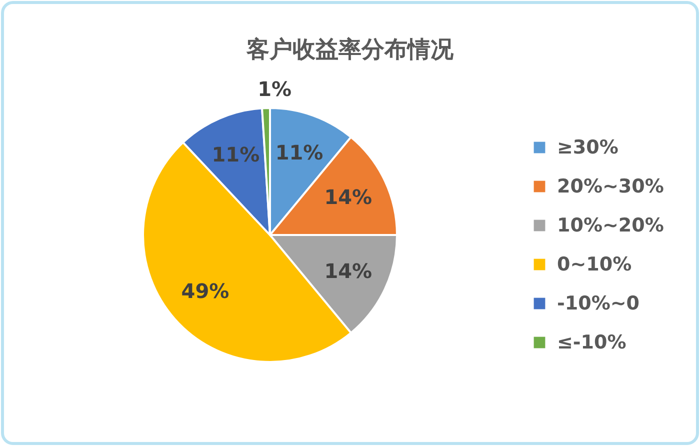  Describe the element at coordinates (587, 147) in the screenshot. I see `legend-label: ≥30%` at that location.